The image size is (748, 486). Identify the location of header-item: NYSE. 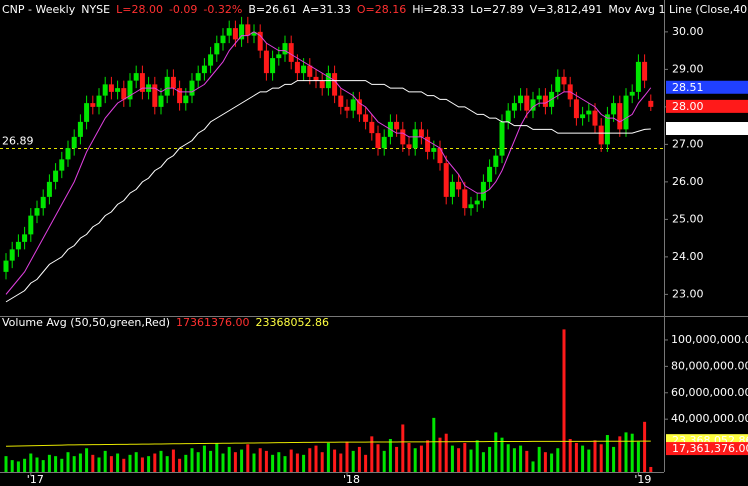
(95, 9).